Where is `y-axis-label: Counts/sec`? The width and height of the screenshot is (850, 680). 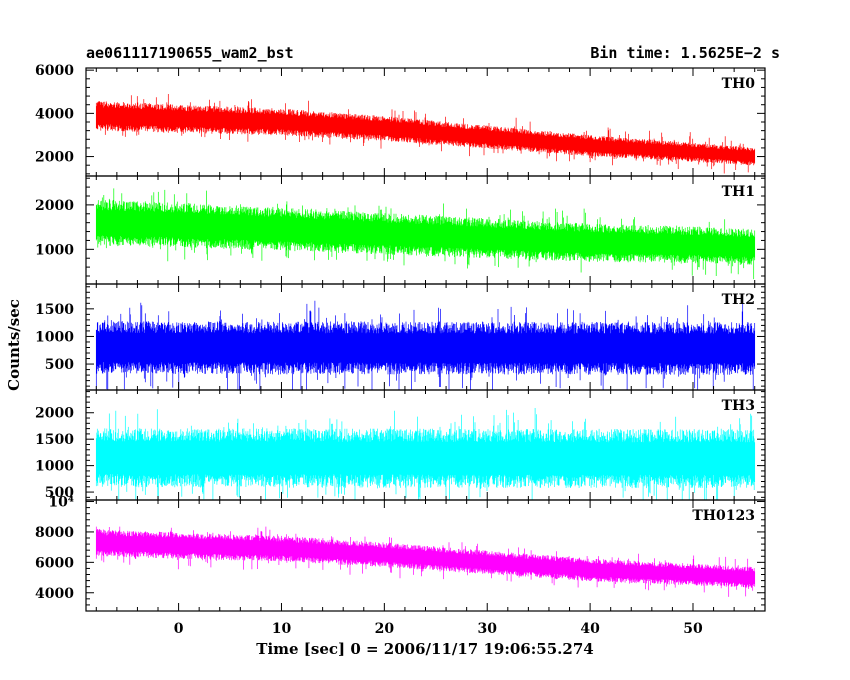 y-axis-label: Counts/sec is located at coordinates (14, 345).